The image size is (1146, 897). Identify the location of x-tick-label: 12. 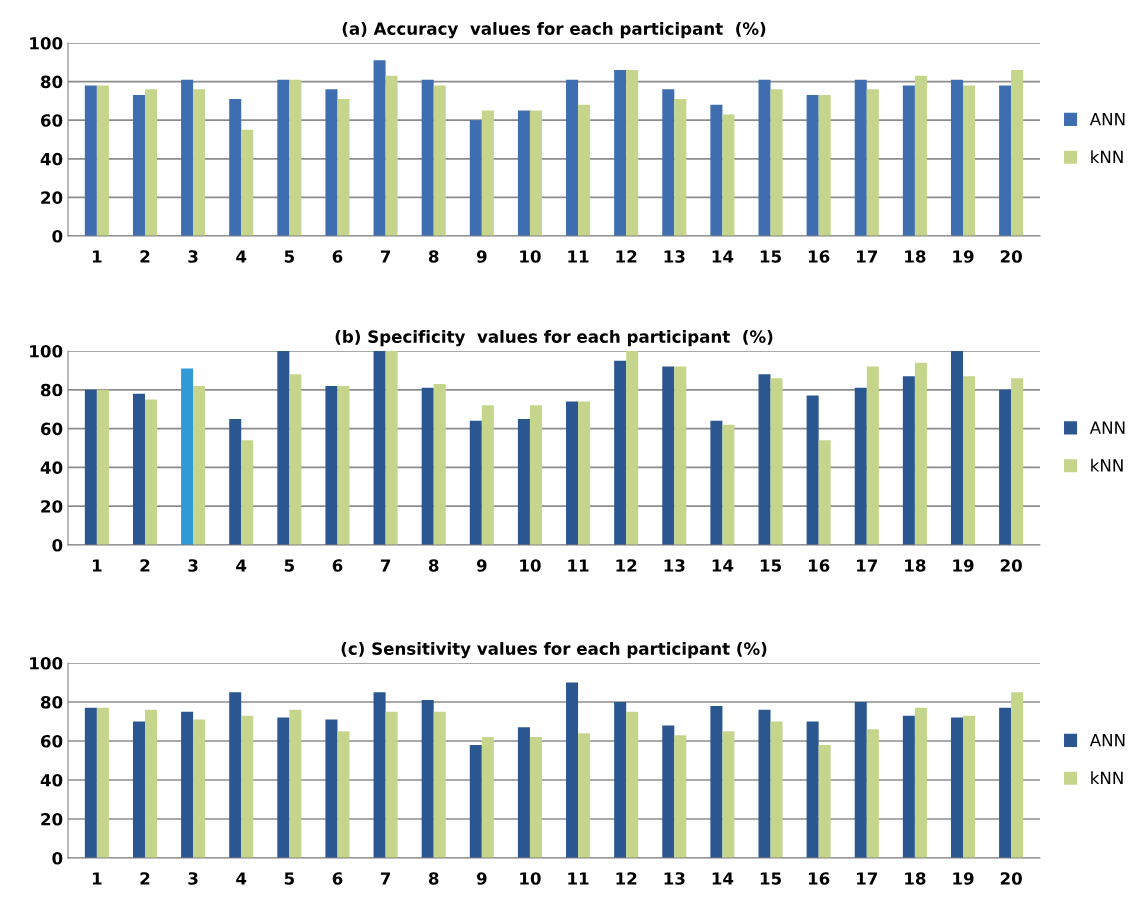
(626, 878).